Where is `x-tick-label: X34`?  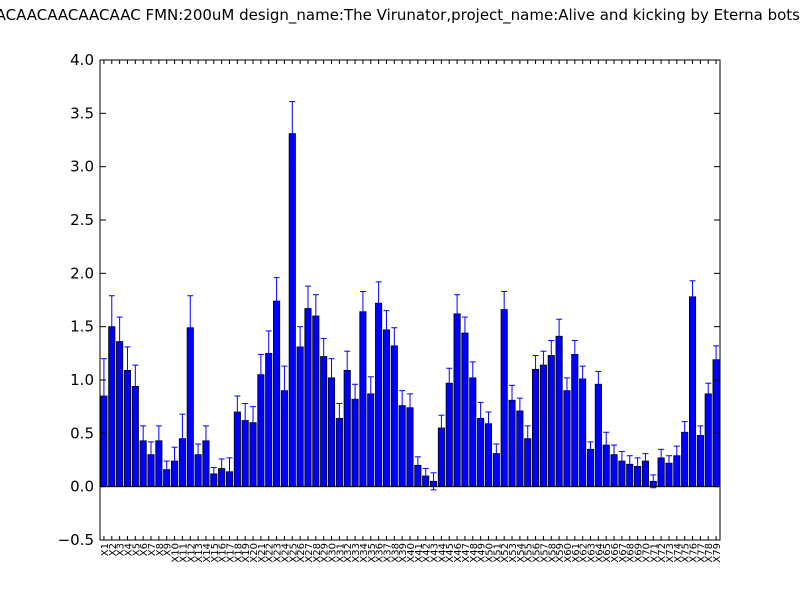
x-tick-label: X34 is located at coordinates (364, 553).